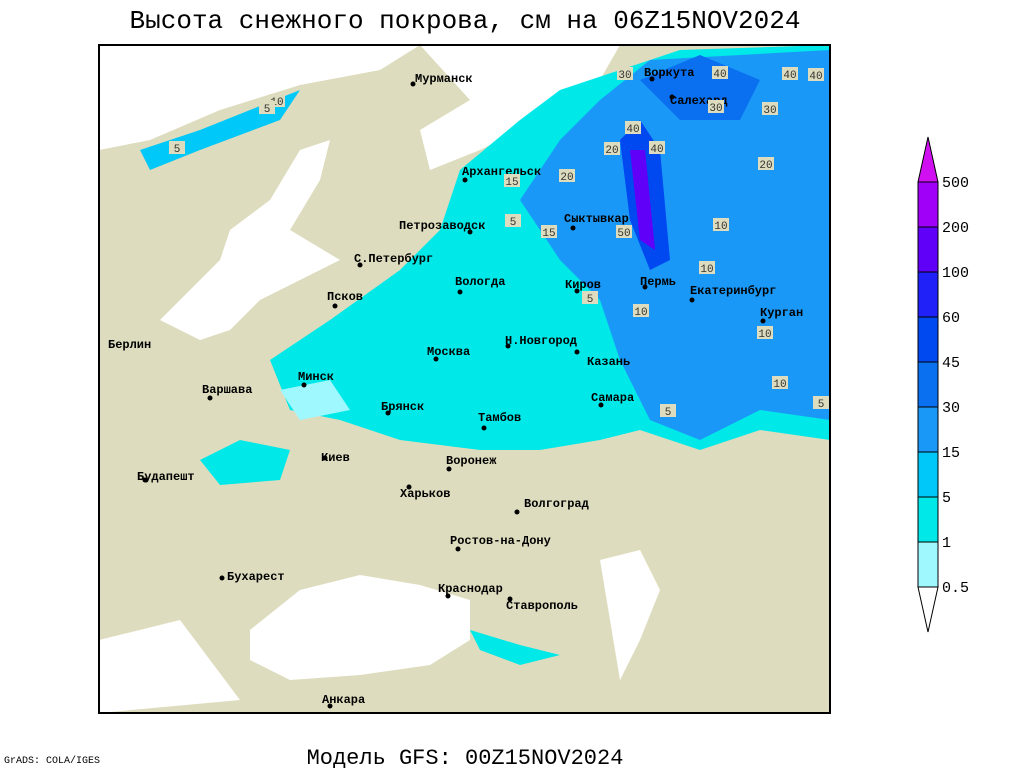 Image resolution: width=1024 pixels, height=773 pixels. I want to click on contour-label: 40, so click(656, 150).